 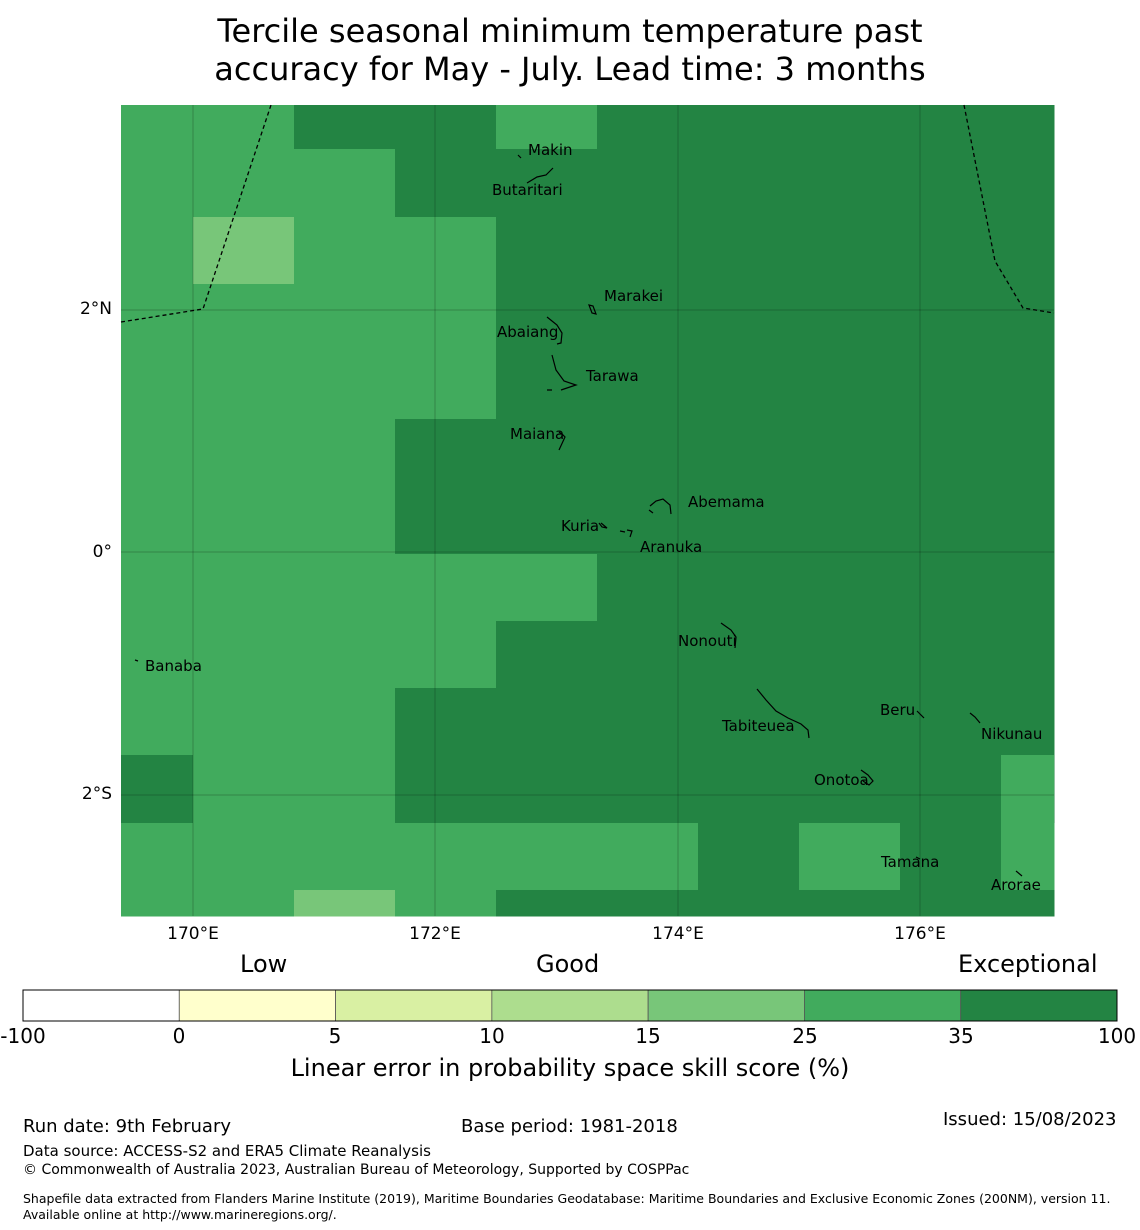 I want to click on place-label: Nikunau, so click(x=1011, y=734).